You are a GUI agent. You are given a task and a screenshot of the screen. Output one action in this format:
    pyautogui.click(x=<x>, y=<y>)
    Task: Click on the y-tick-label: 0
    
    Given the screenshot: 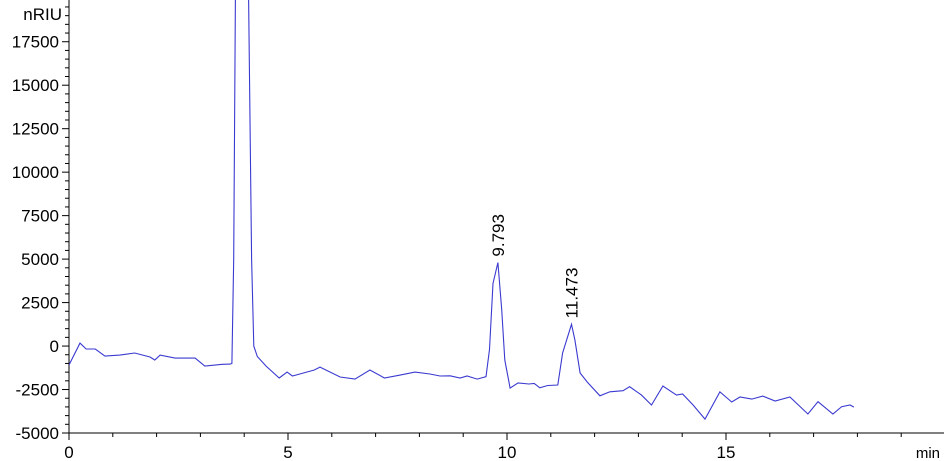 What is the action you would take?
    pyautogui.click(x=54, y=346)
    